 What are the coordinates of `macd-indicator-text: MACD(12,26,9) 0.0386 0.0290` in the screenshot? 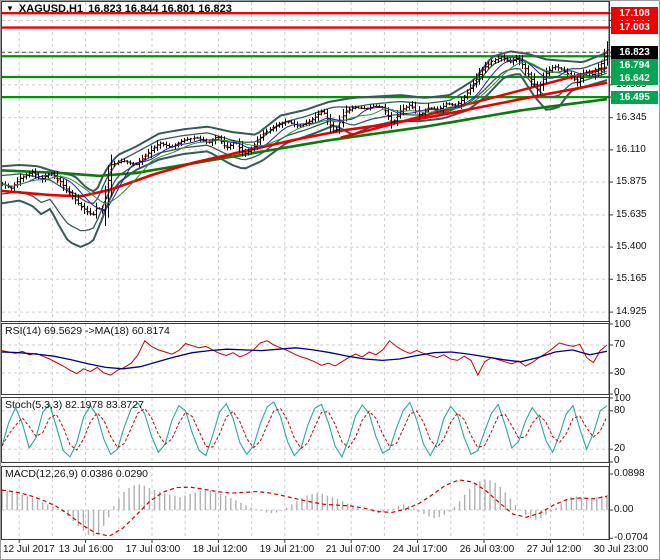 It's located at (77, 474).